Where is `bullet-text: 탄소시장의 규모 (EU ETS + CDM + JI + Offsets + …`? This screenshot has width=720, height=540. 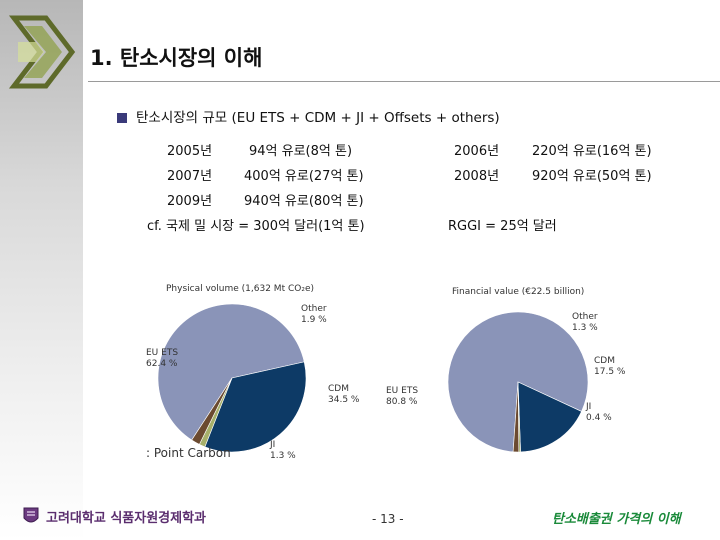
bullet-text: 탄소시장의 규모 (EU ETS + CDM + JI + Offsets + … is located at coordinates (318, 118).